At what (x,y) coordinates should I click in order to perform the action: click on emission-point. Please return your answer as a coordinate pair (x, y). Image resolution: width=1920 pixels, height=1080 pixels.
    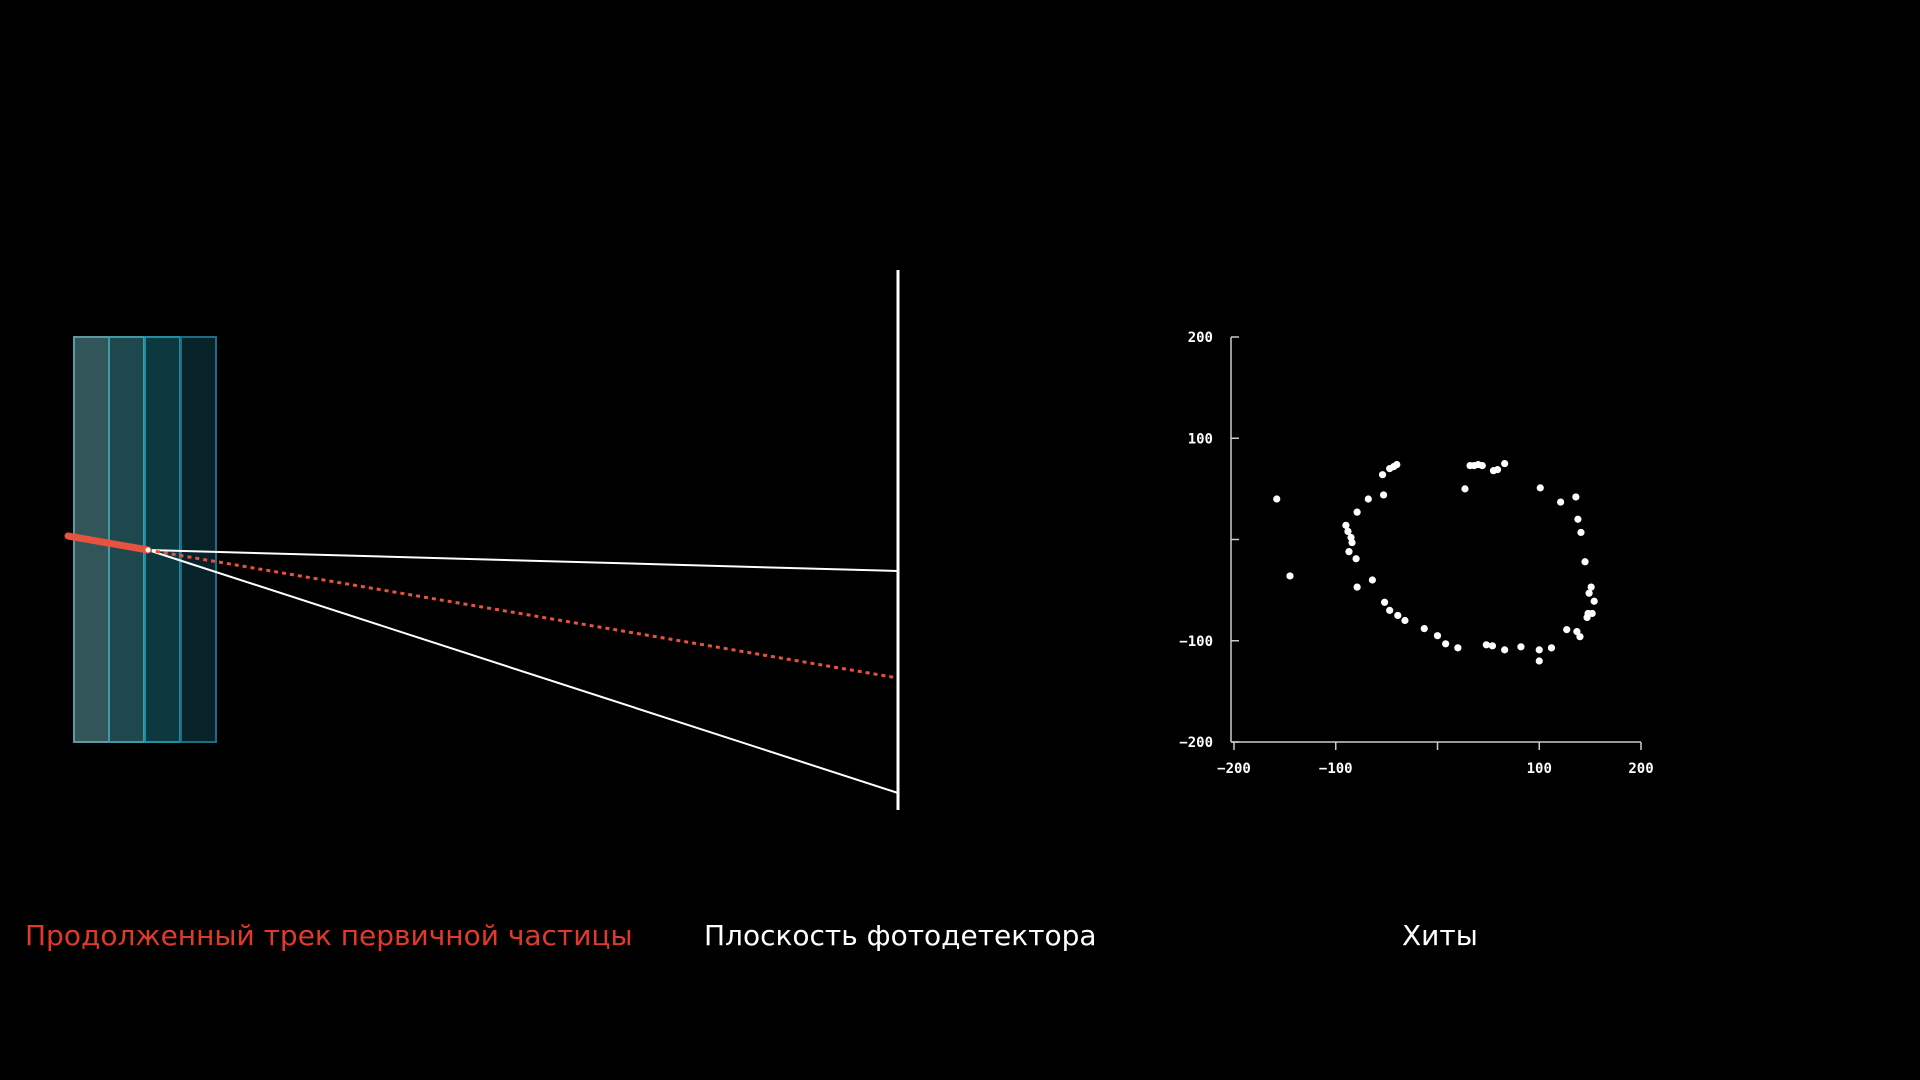
    Looking at the image, I should click on (148, 550).